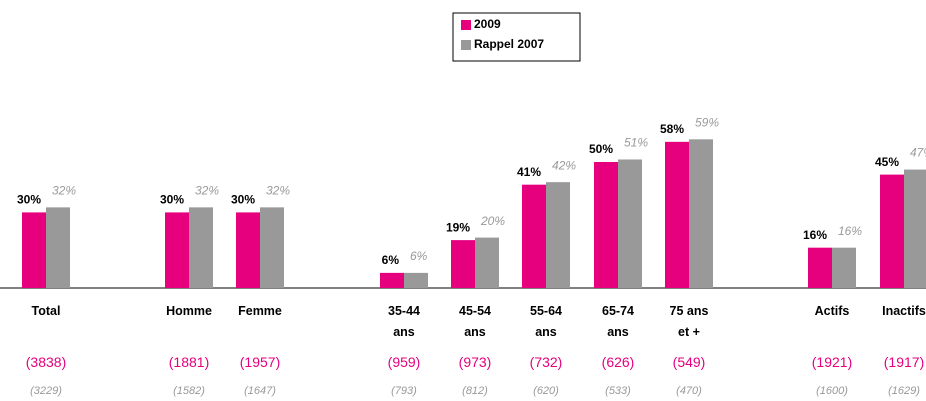 The height and width of the screenshot is (401, 926). I want to click on sample-size: (3838), so click(46, 362).